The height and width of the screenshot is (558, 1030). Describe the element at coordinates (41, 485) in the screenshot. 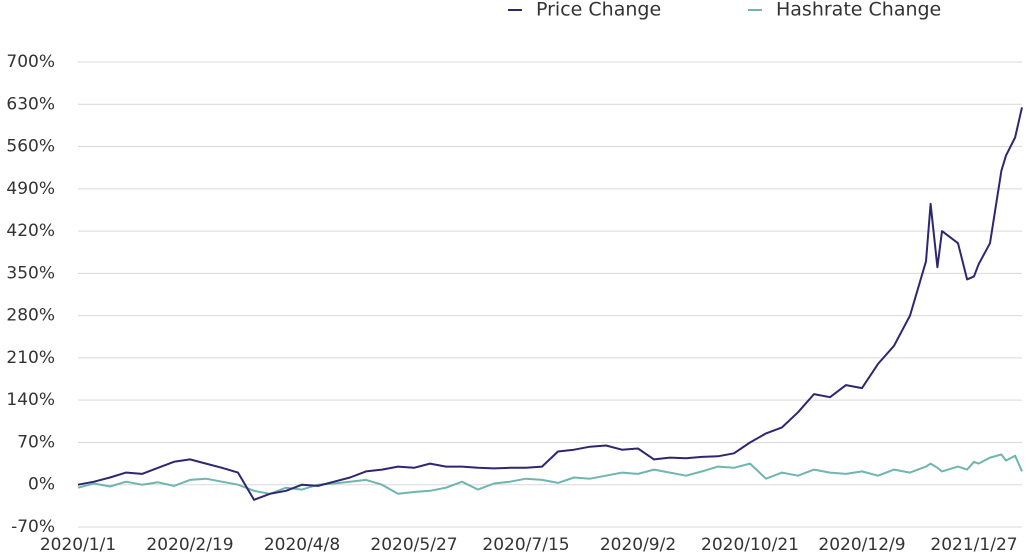

I see `y-tick-label: 0%` at that location.